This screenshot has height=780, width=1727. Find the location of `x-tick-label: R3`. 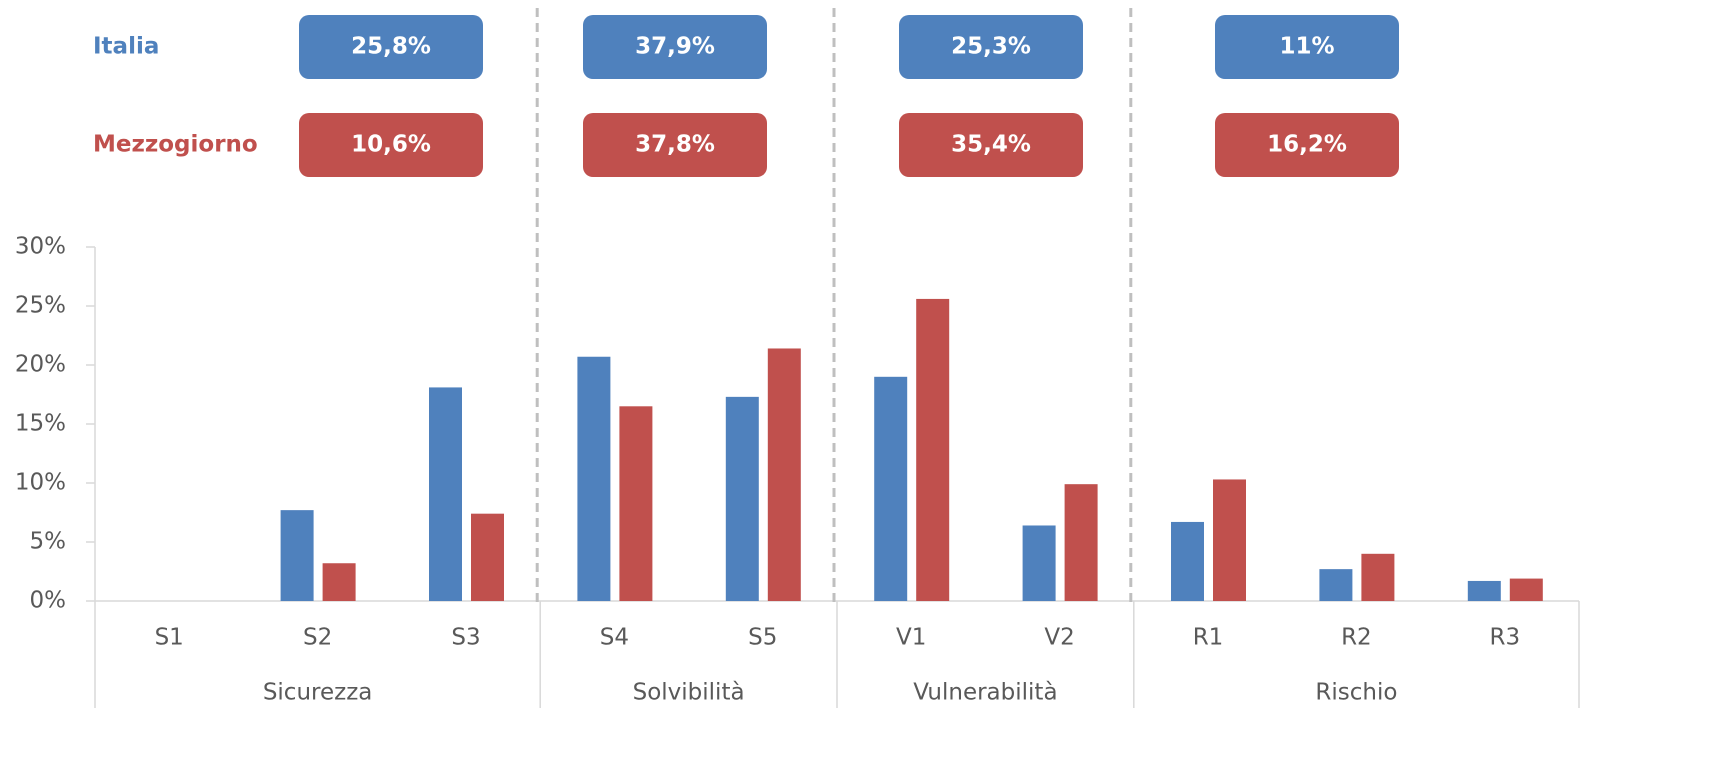

x-tick-label: R3 is located at coordinates (1504, 638).